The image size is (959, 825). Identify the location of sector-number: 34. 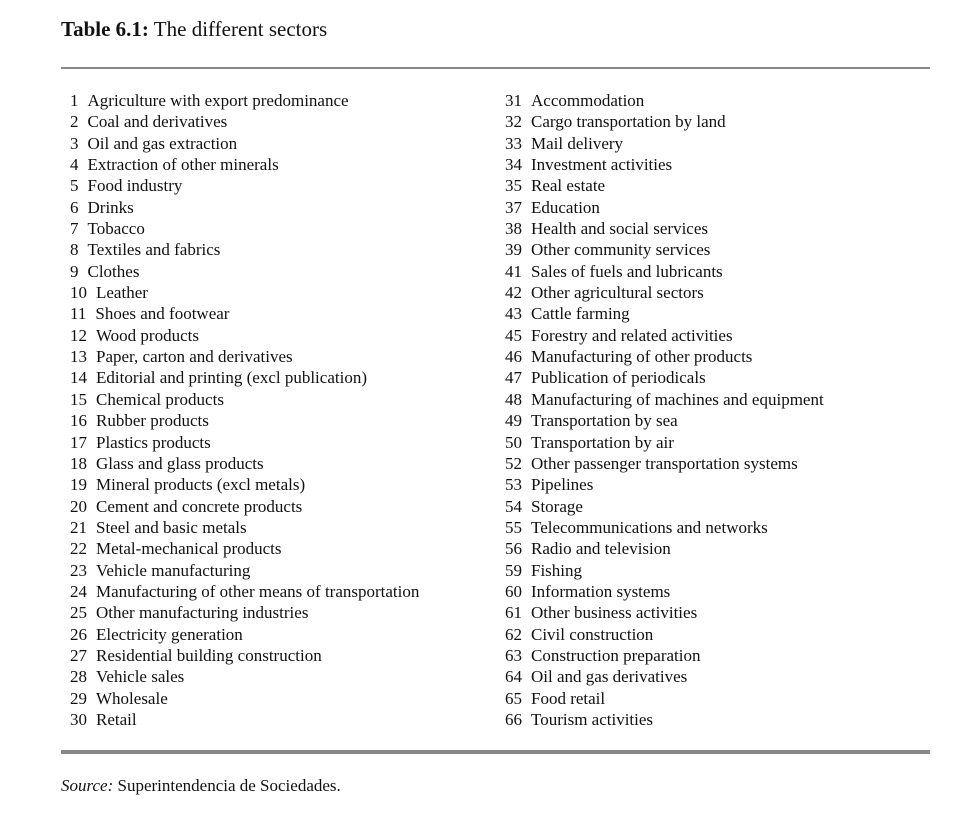
(513, 165).